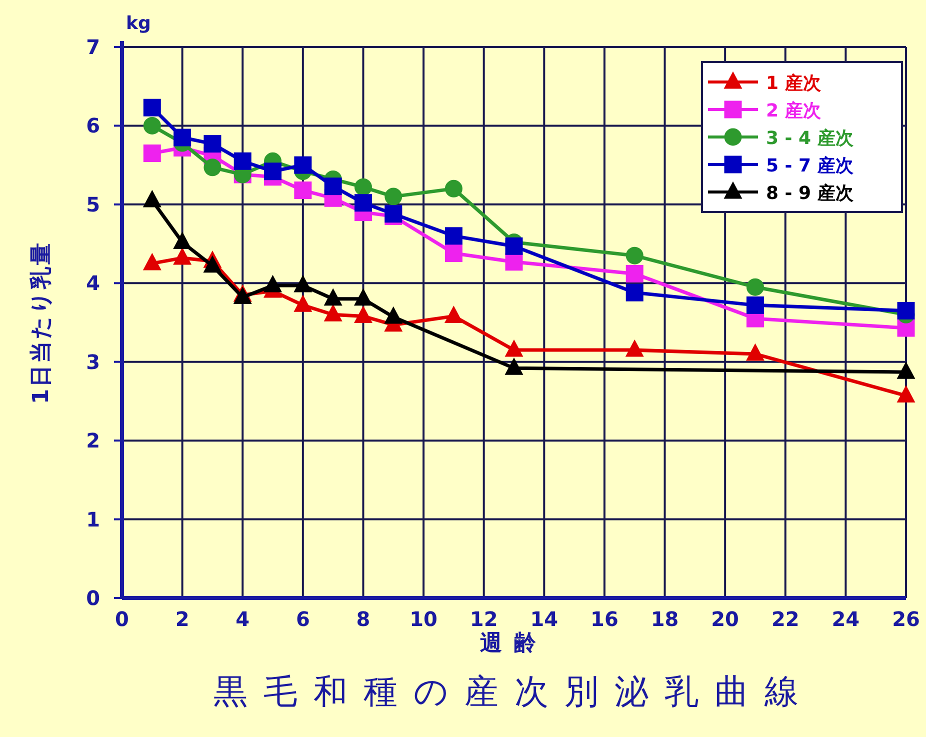  I want to click on y-axis-title: 1日当たり乳量, so click(41, 322).